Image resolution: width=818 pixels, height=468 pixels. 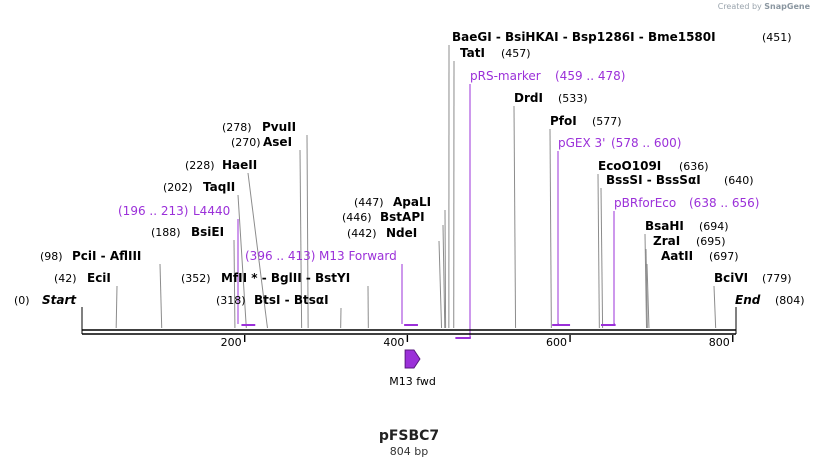 I want to click on site-pfoi: (577) PfoI, so click(x=586, y=121).